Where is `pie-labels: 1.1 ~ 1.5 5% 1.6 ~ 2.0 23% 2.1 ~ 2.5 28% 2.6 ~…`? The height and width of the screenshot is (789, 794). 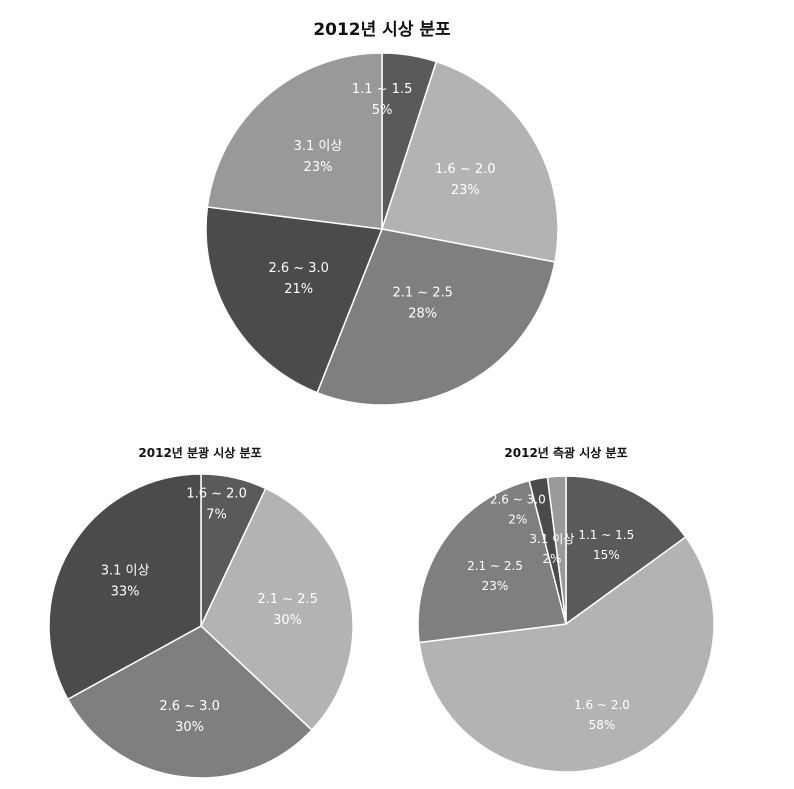
pie-labels: 1.1 ~ 1.5 5% 1.6 ~ 2.0 23% 2.1 ~ 2.5 28% 2.6 ~… is located at coordinates (381, 202).